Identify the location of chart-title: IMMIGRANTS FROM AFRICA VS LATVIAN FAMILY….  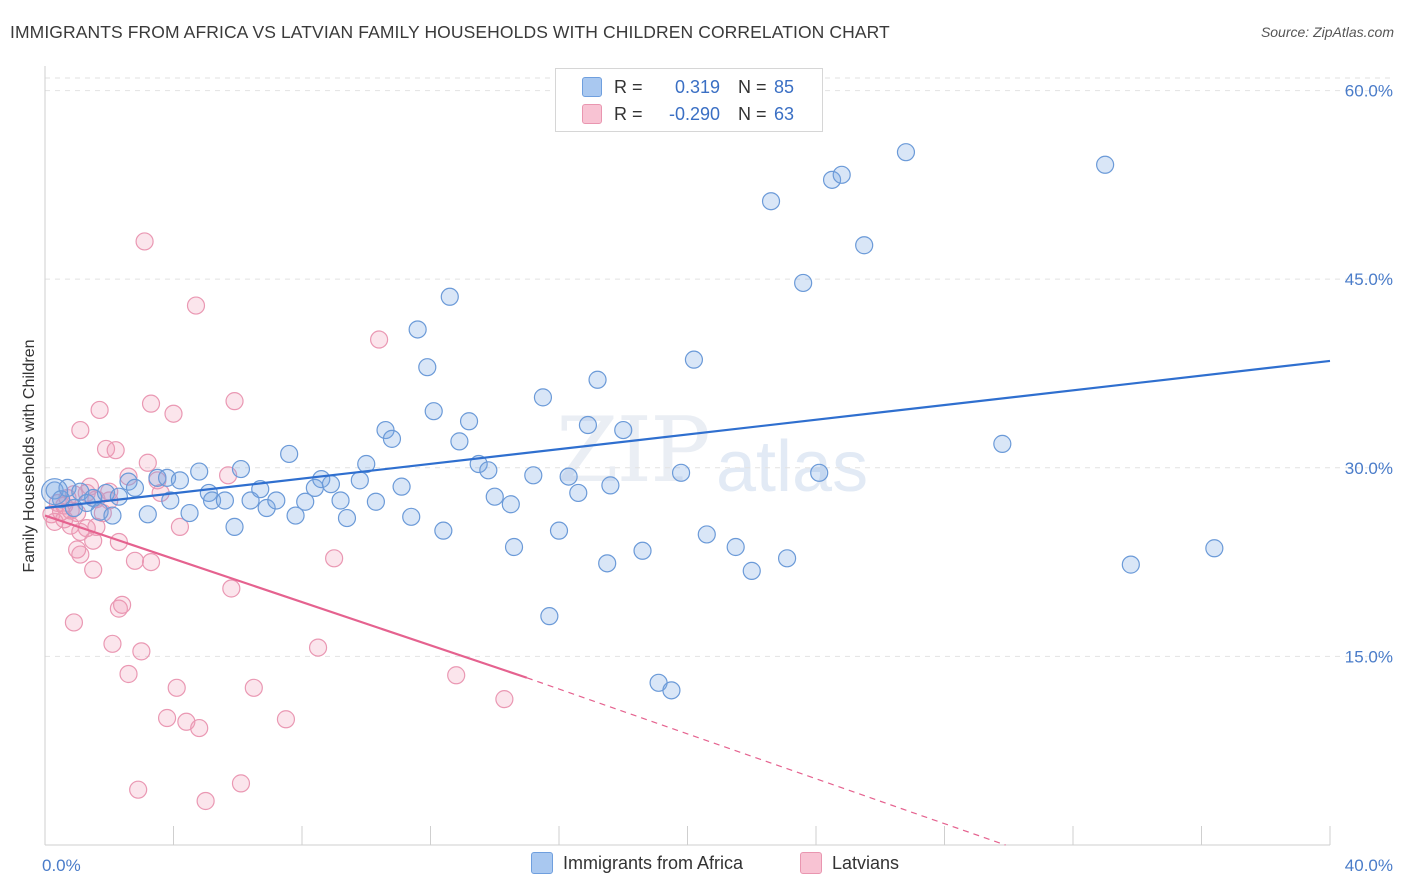
(450, 32).